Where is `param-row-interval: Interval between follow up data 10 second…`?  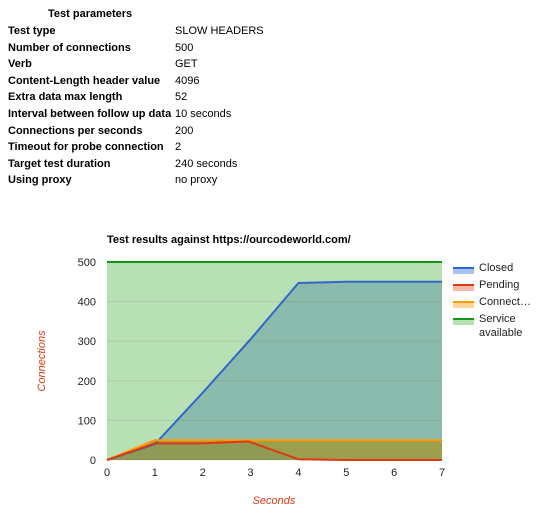
param-row-interval: Interval between follow up data 10 second… is located at coordinates (136, 114).